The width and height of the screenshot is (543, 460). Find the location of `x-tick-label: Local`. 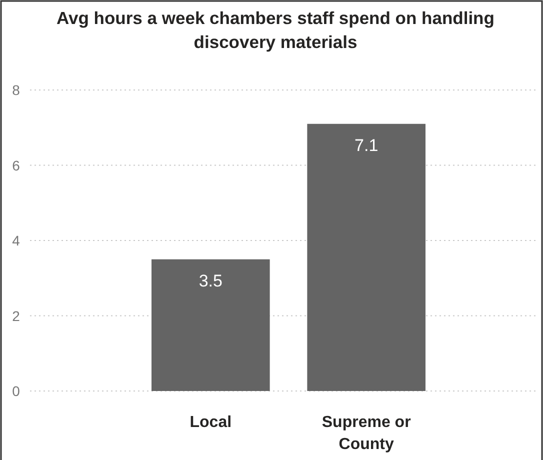

x-tick-label: Local is located at coordinates (211, 422).